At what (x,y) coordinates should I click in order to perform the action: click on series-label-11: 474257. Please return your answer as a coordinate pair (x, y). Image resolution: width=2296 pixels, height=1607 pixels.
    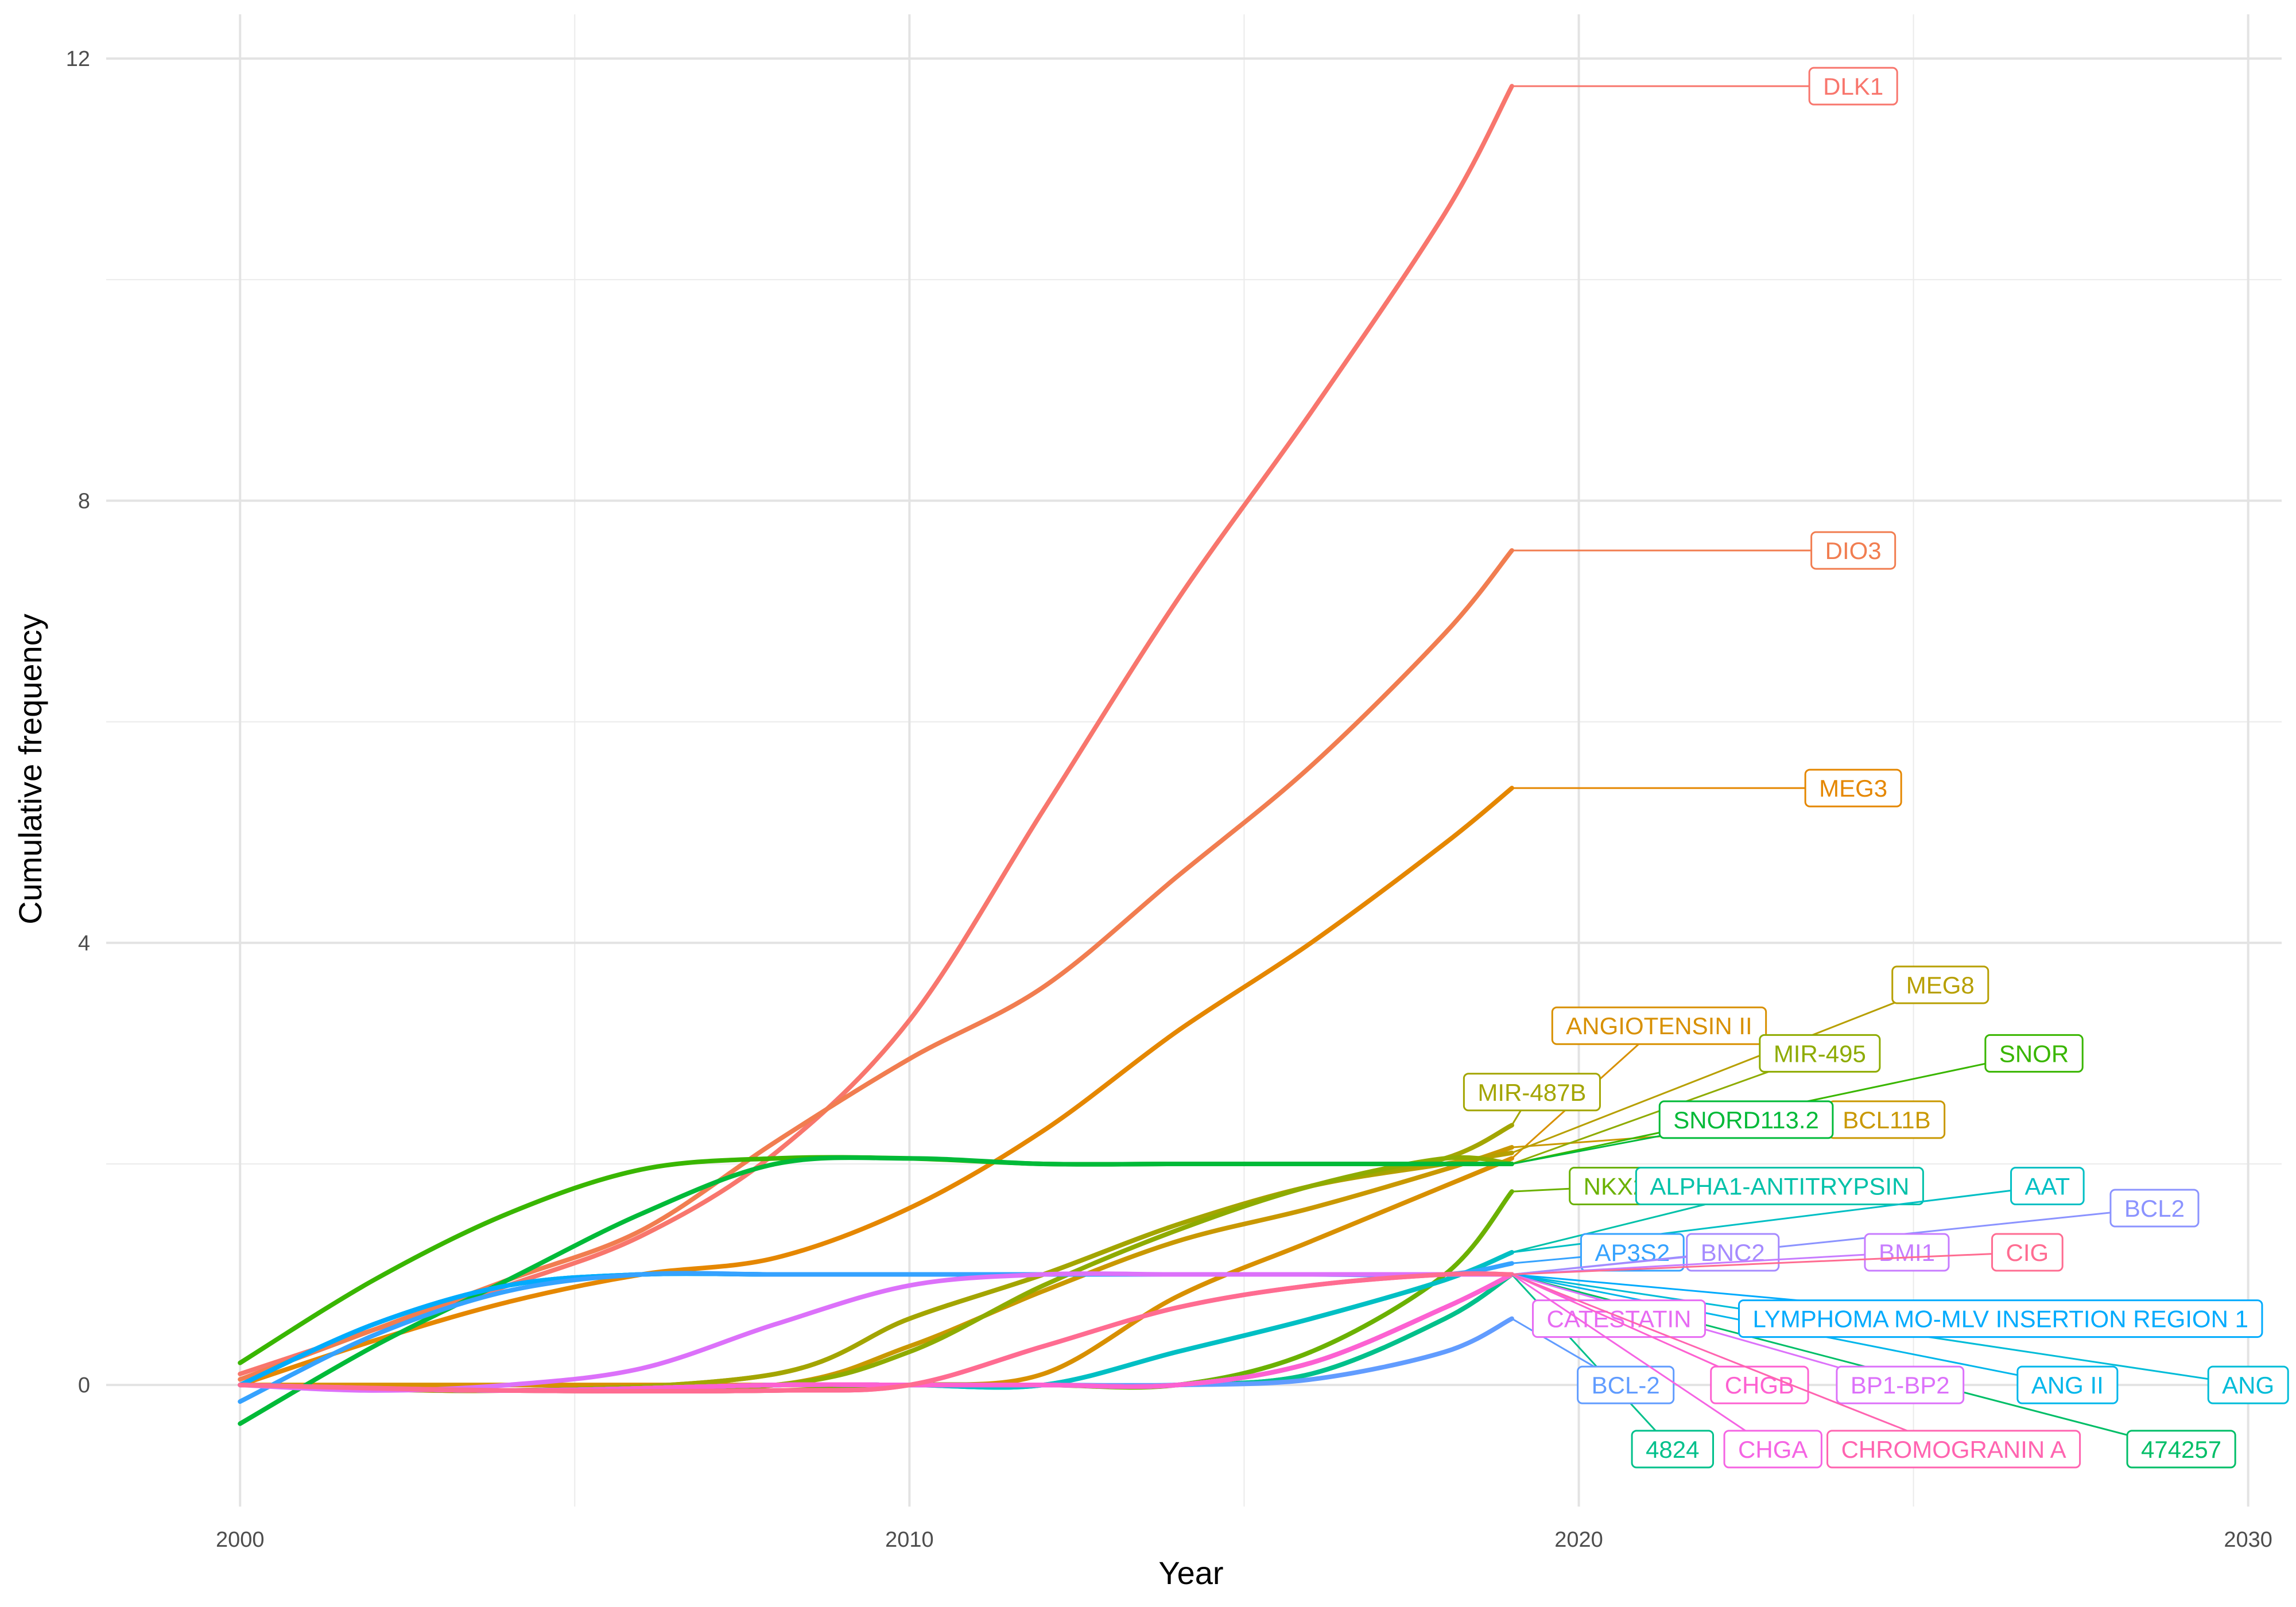
    Looking at the image, I should click on (2181, 1450).